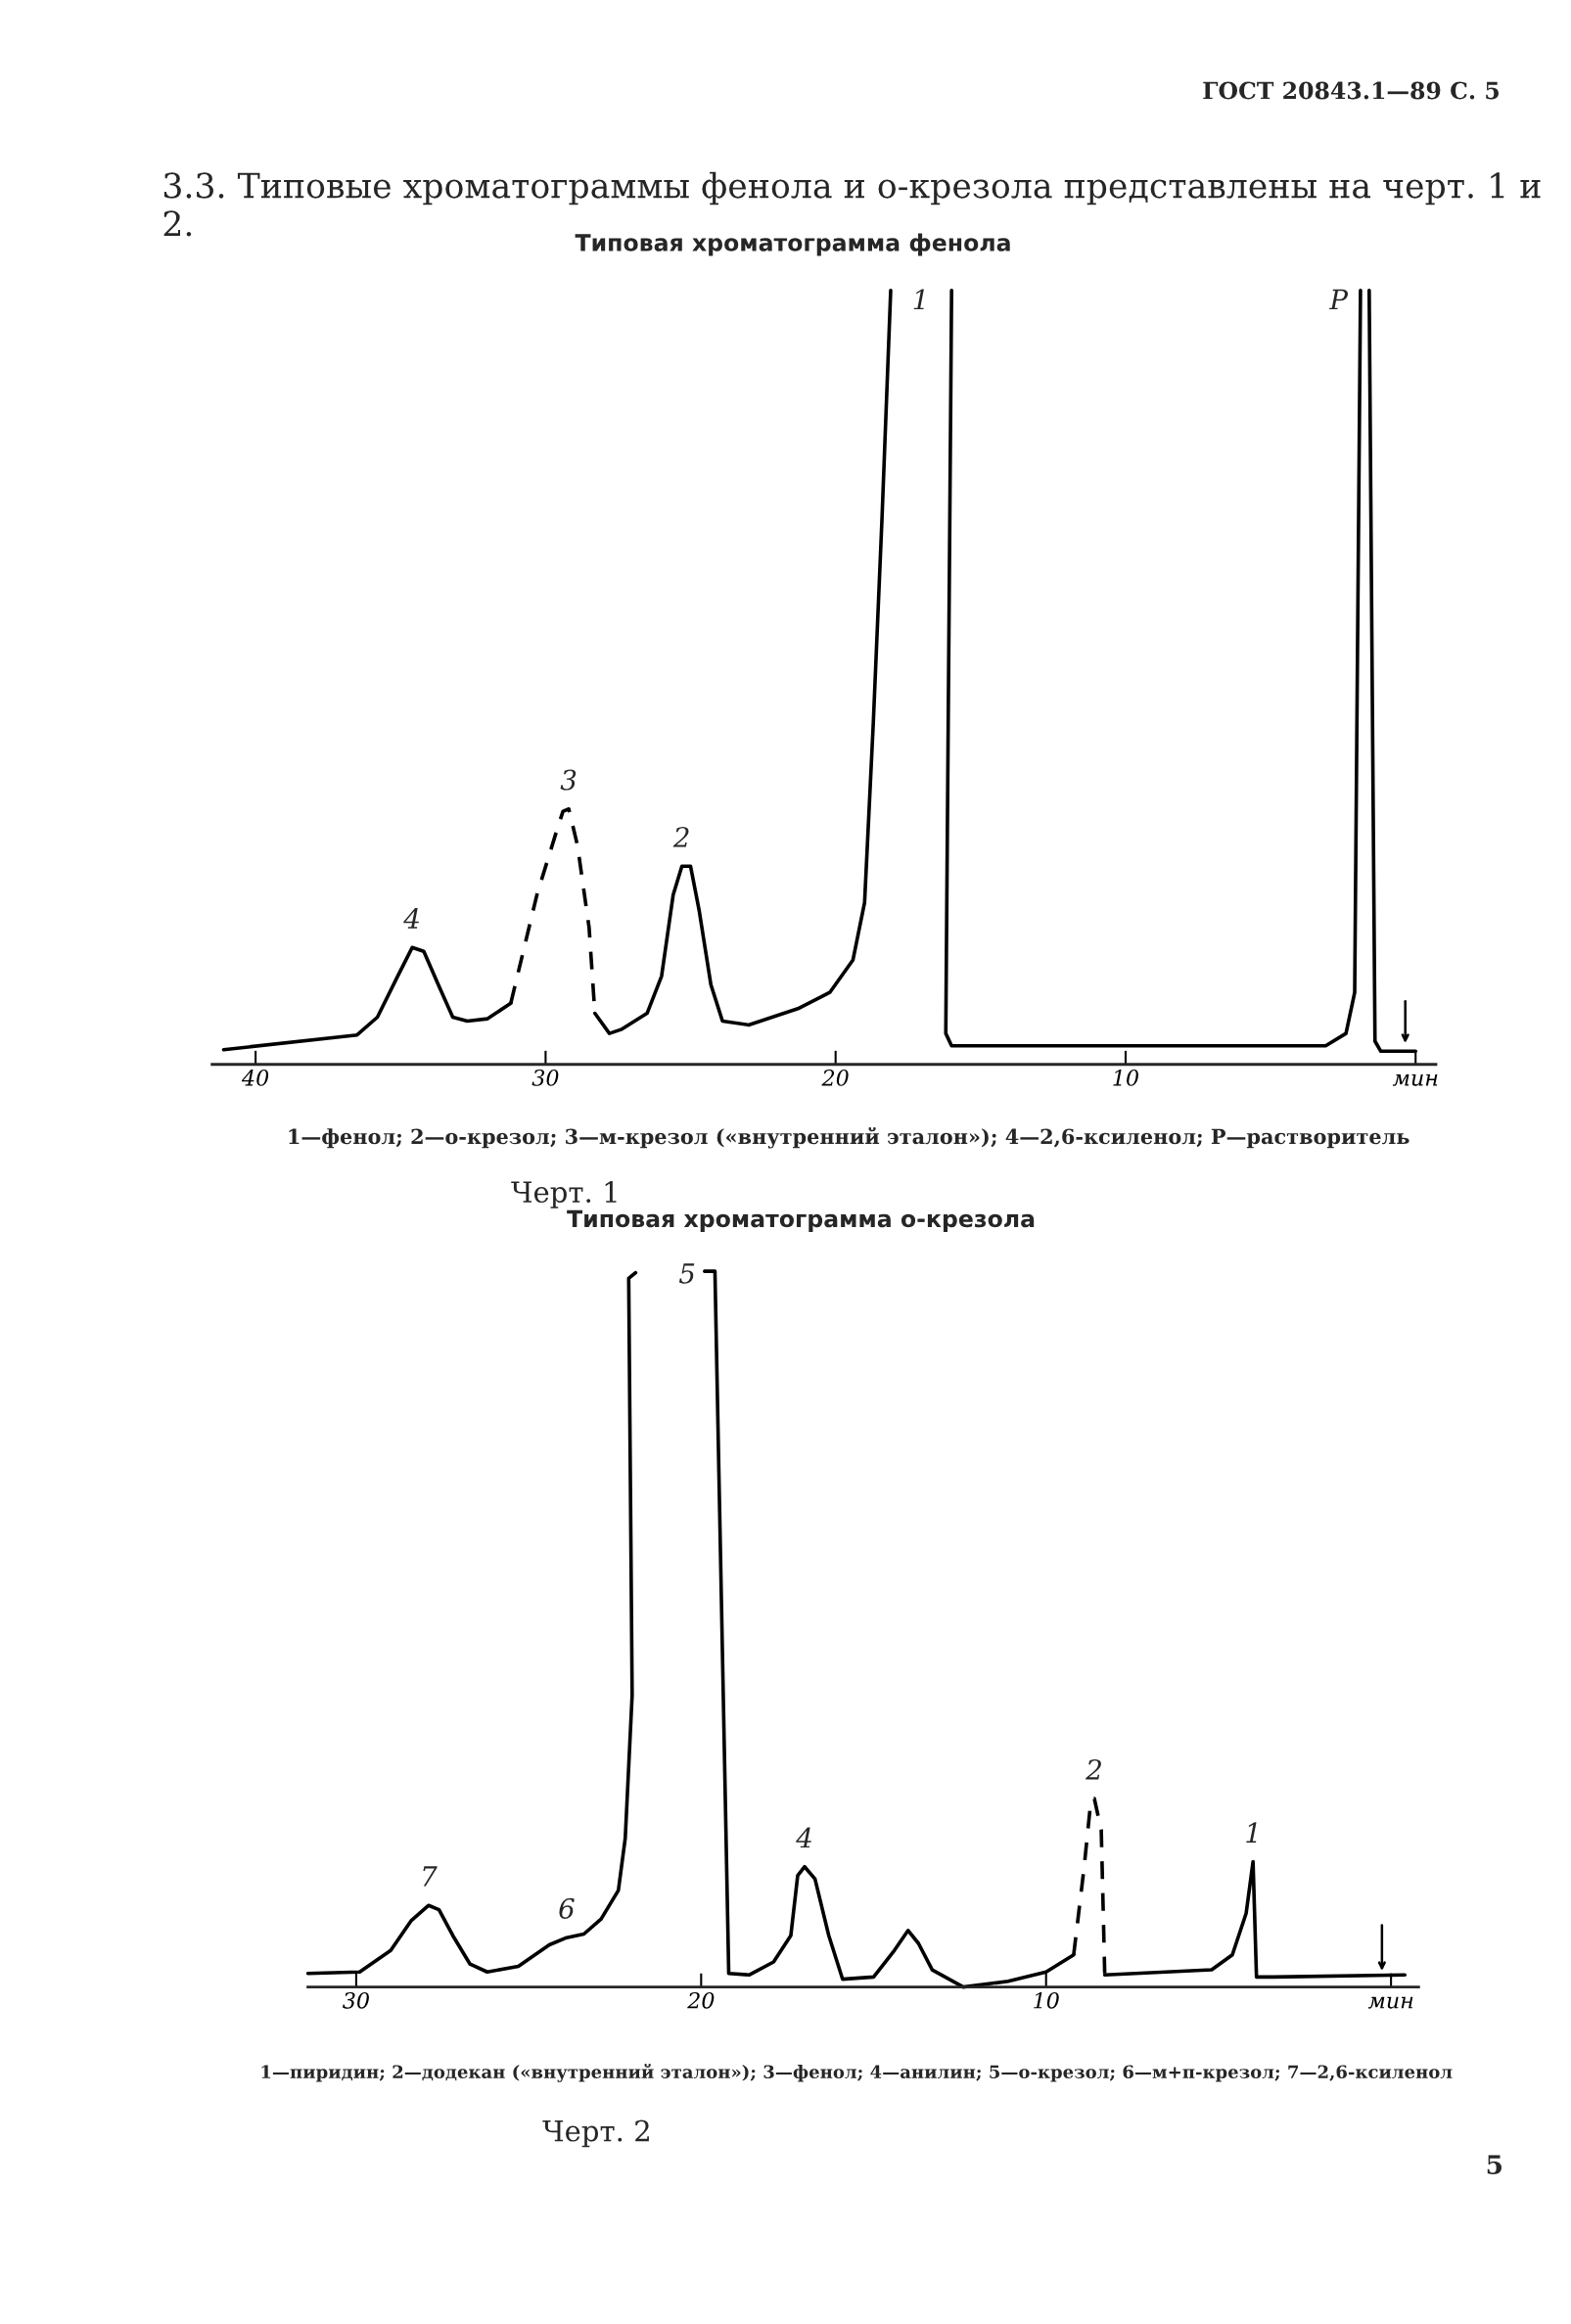 Image resolution: width=1571 pixels, height=2324 pixels. I want to click on annotation: 3, so click(568, 780).